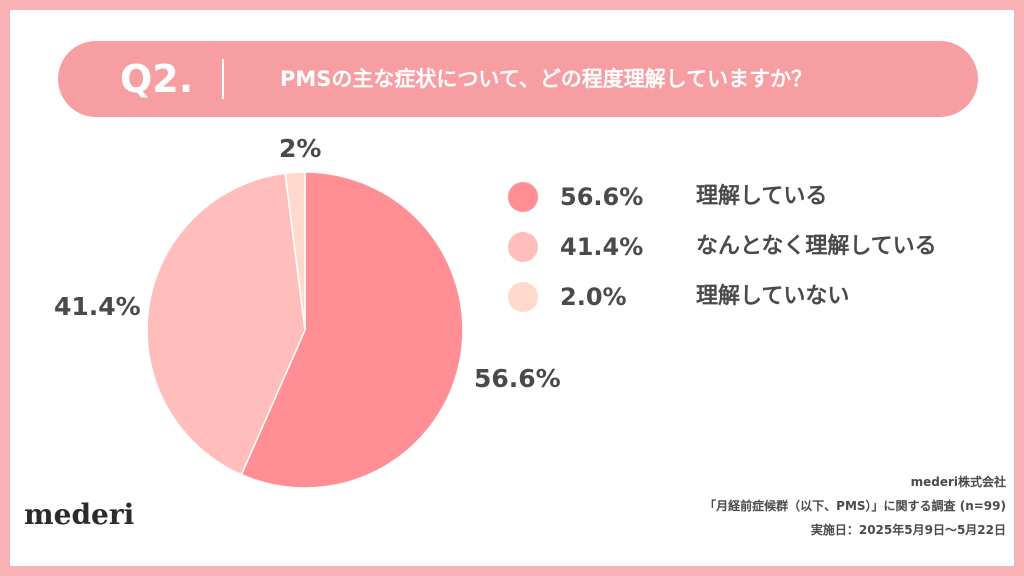 The width and height of the screenshot is (1024, 576). What do you see at coordinates (762, 196) in the screenshot?
I see `legend-label: 理解している` at bounding box center [762, 196].